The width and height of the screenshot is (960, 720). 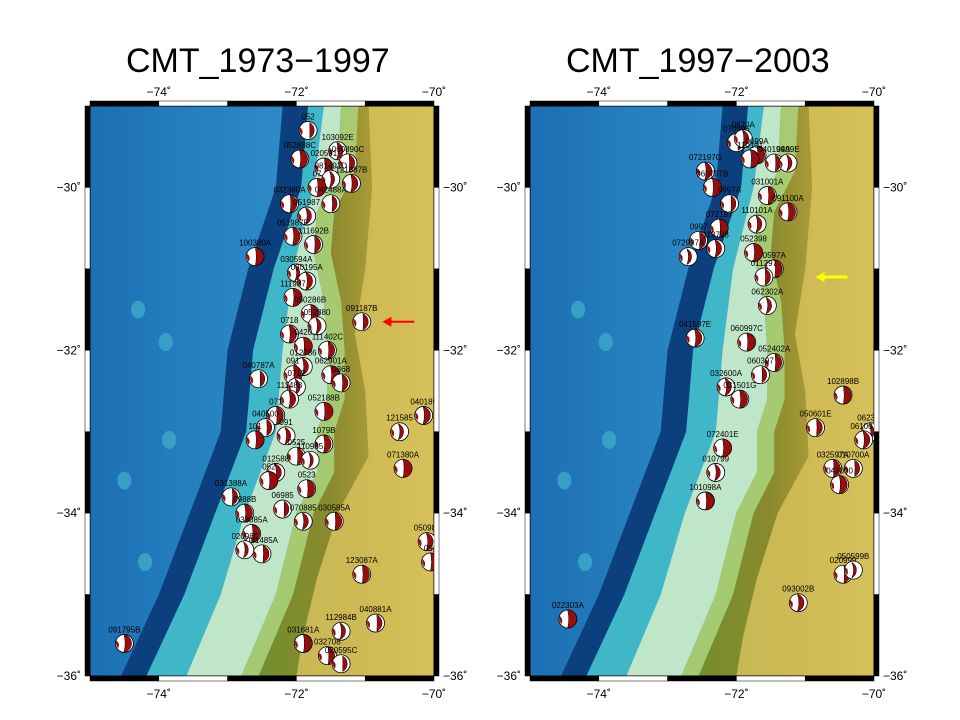 I want to click on event-id-label: 072197G, so click(x=705, y=157).